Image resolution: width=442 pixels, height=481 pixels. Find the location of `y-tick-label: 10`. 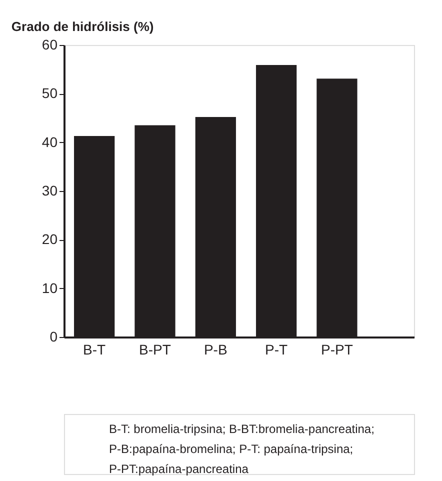

y-tick-label: 10 is located at coordinates (50, 288).